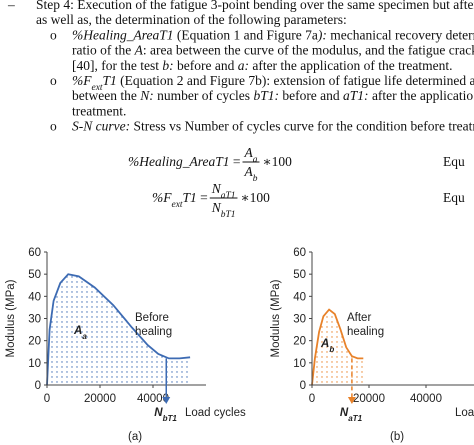  I want to click on text-run: bT1, so click(228, 215).